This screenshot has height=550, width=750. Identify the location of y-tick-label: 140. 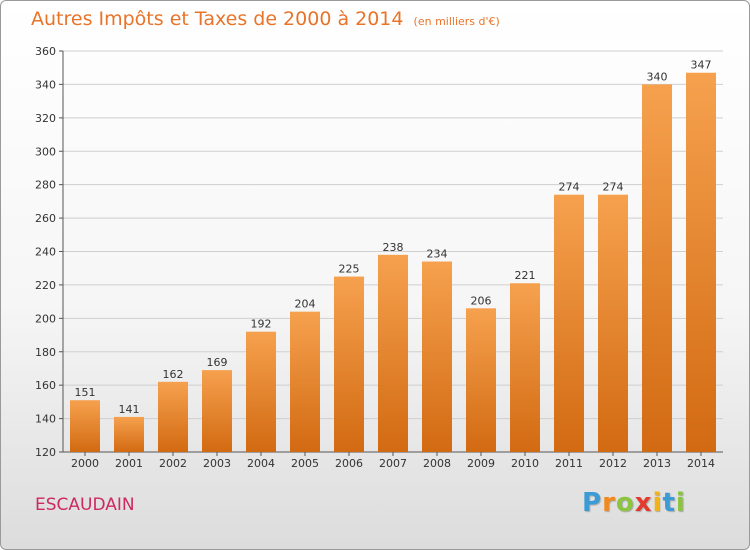
(45, 419).